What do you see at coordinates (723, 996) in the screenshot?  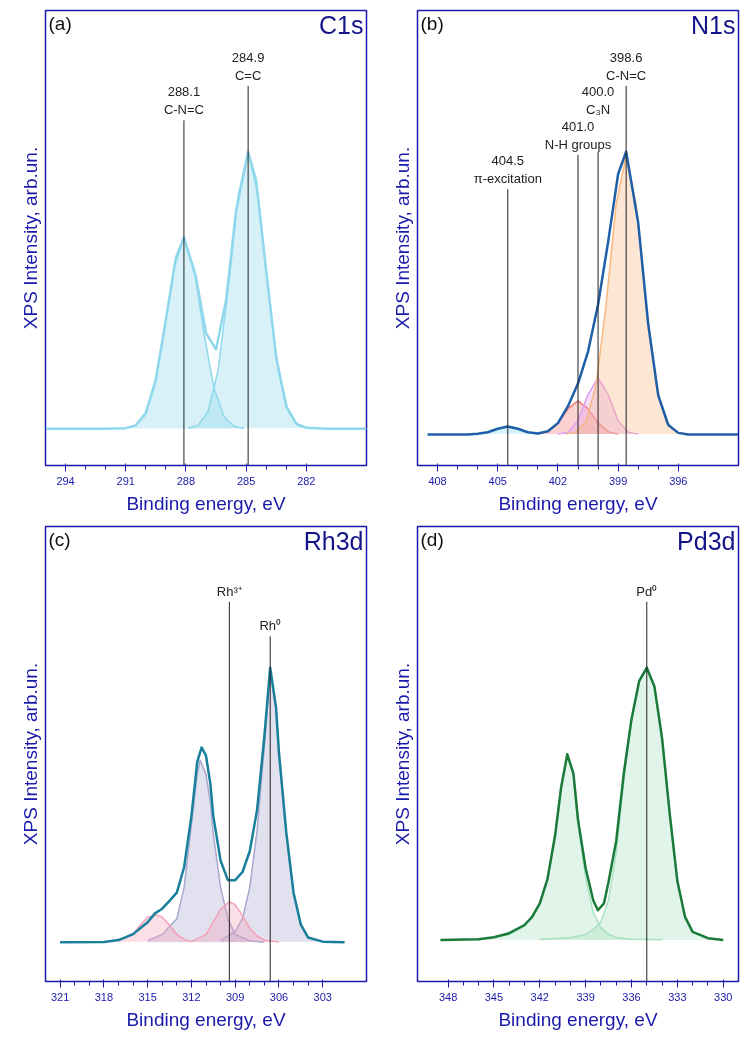 I see `x-tick-label: 330` at bounding box center [723, 996].